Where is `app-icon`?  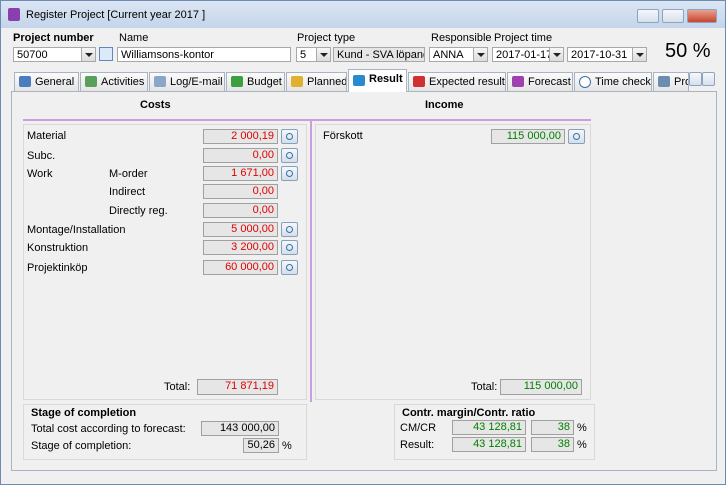 app-icon is located at coordinates (14, 14).